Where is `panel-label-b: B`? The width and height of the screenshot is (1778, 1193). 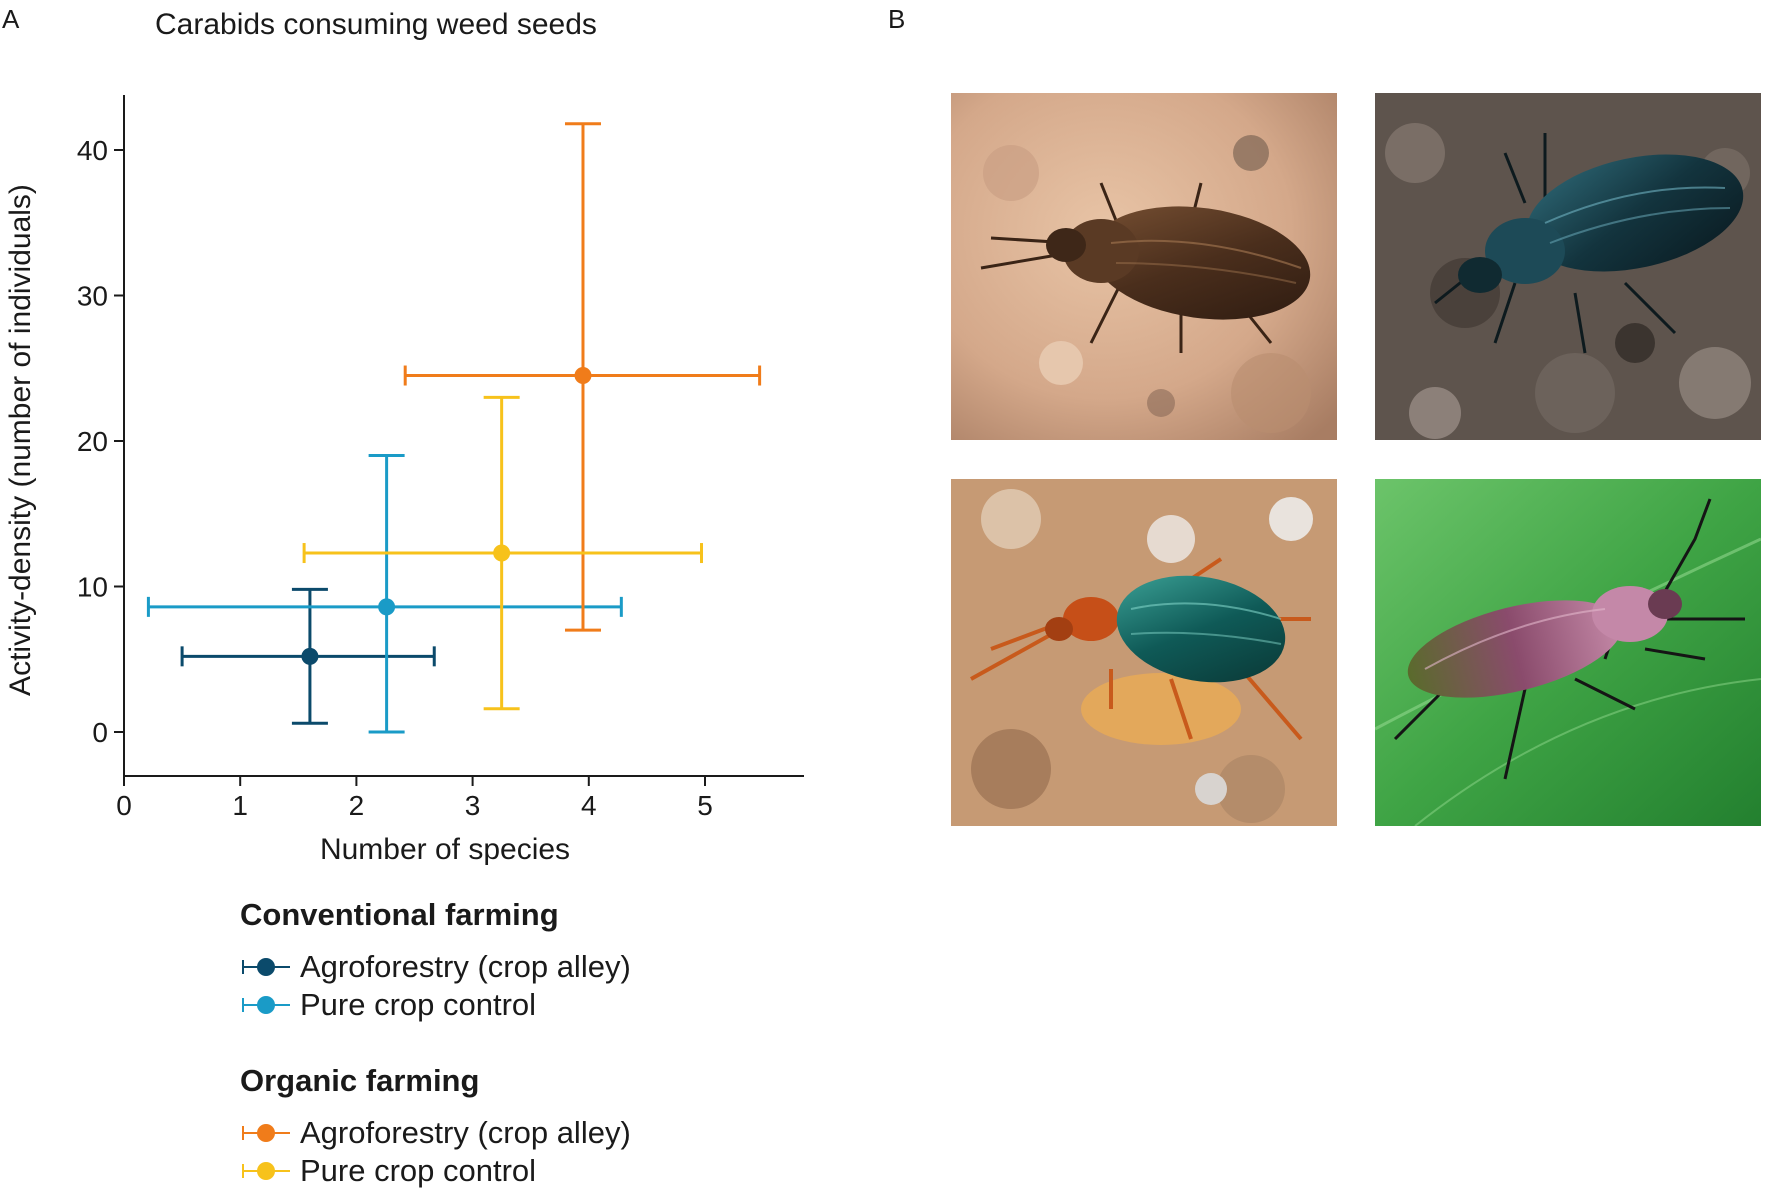 panel-label-b: B is located at coordinates (897, 19).